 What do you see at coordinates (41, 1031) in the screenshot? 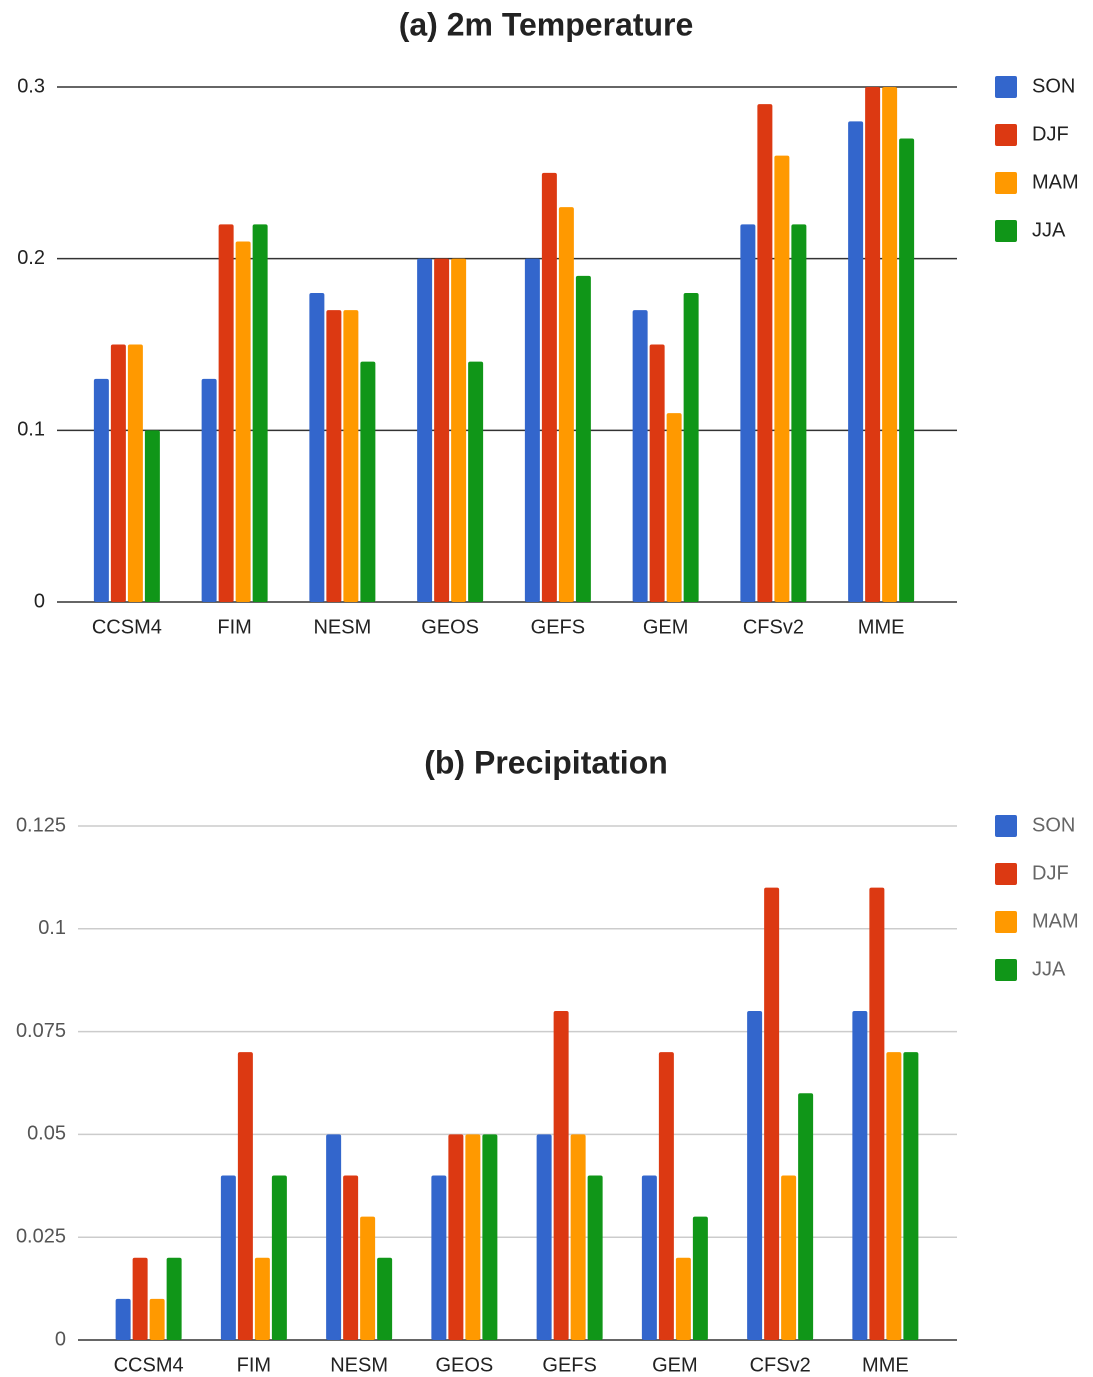
I see `y-tick-label: 0.075` at bounding box center [41, 1031].